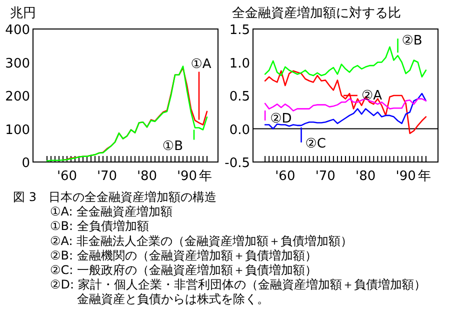  I want to click on text: ②B: 金融機関の（金融資産増加額＋負債増加額）, so click(183, 255).